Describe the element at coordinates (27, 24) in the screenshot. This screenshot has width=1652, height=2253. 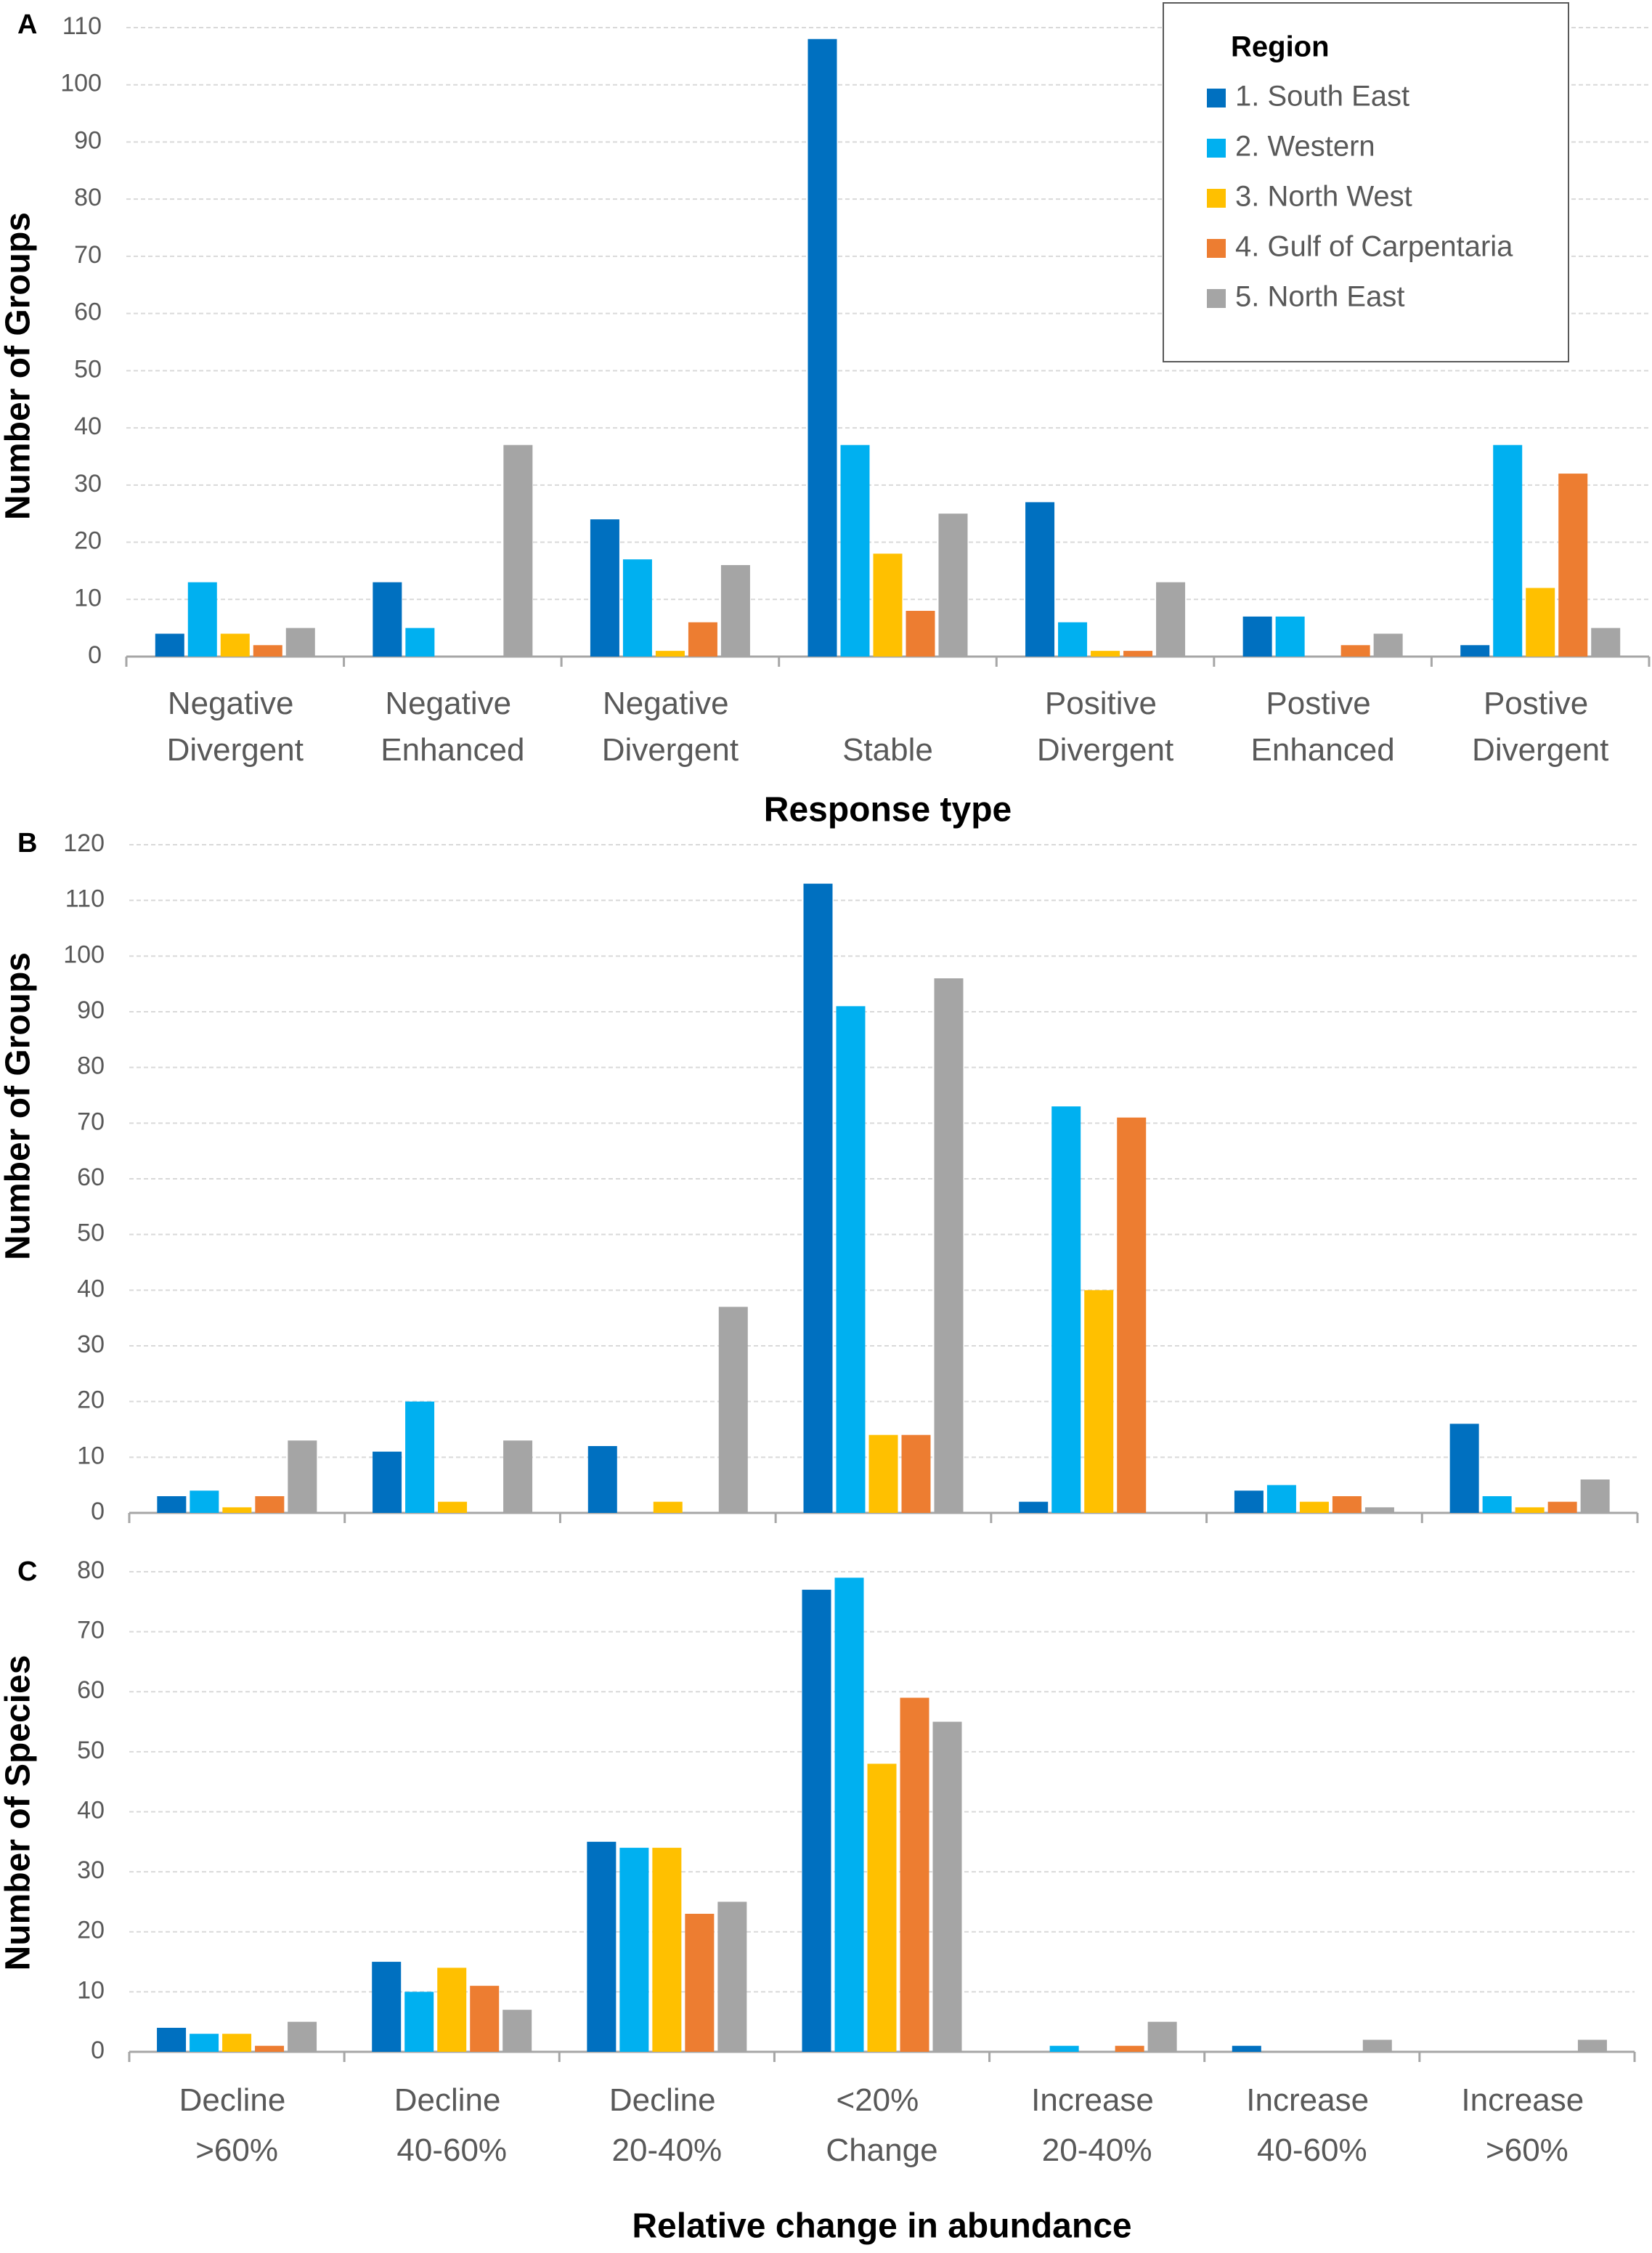
I see `panel-label: A` at that location.